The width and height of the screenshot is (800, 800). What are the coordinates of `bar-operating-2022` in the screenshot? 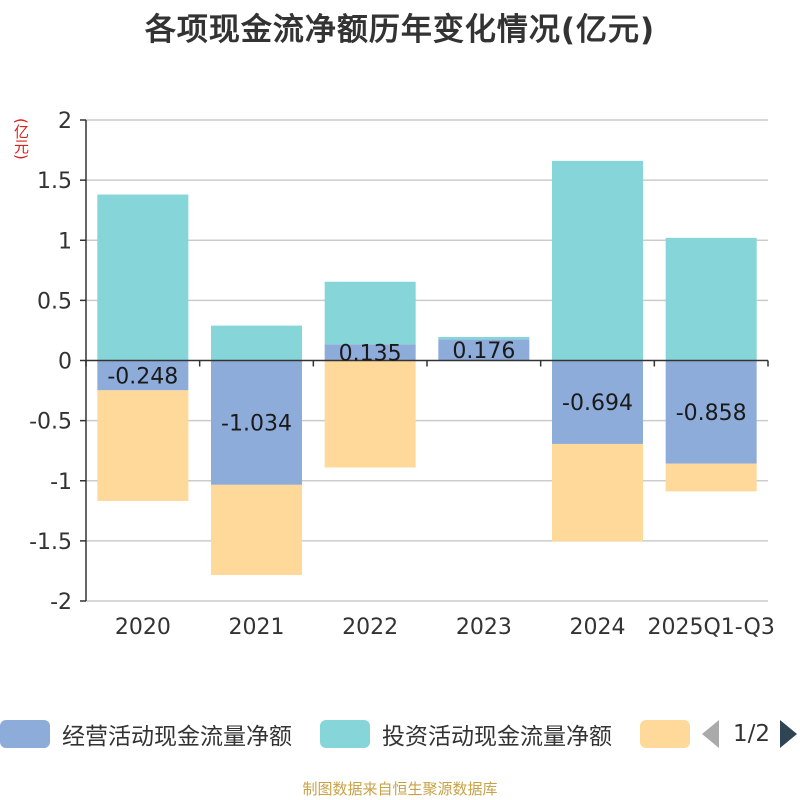 It's located at (370, 352).